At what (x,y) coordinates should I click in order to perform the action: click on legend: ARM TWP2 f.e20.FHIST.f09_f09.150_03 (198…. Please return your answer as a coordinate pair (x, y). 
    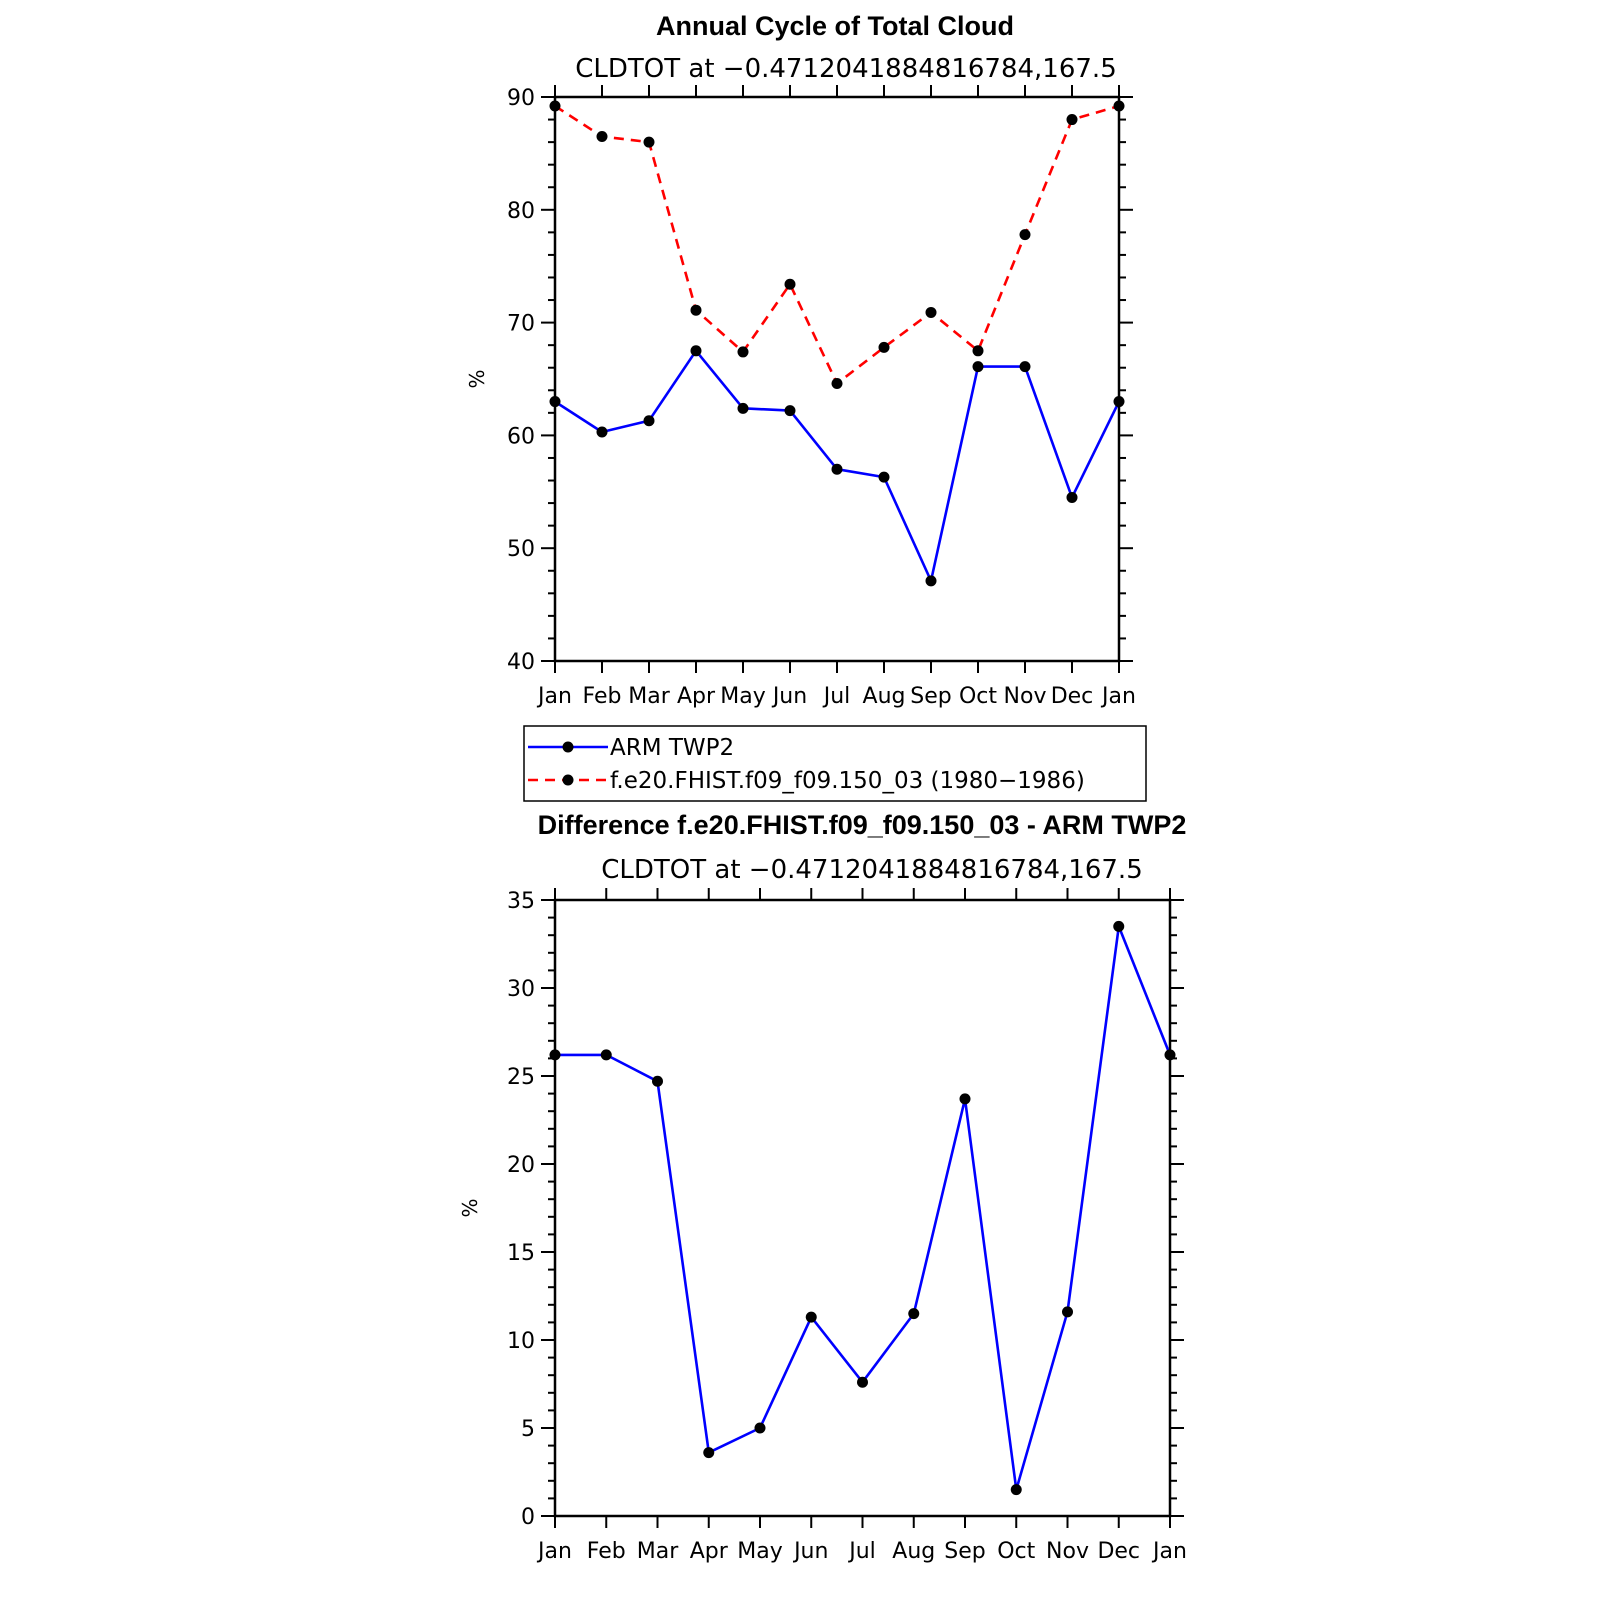
    Looking at the image, I should click on (835, 763).